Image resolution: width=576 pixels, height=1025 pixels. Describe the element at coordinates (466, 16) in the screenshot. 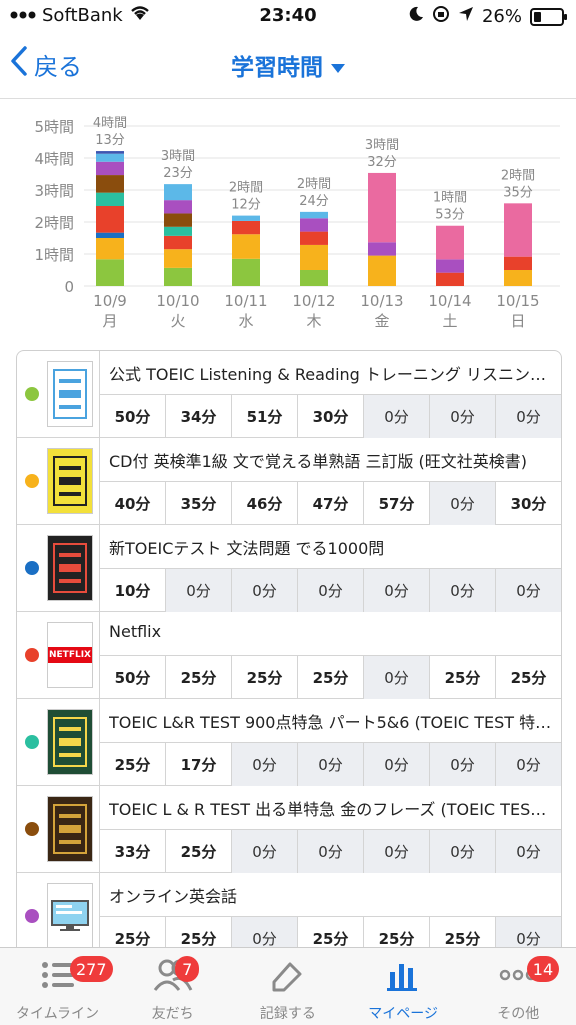

I see `location-icon` at that location.